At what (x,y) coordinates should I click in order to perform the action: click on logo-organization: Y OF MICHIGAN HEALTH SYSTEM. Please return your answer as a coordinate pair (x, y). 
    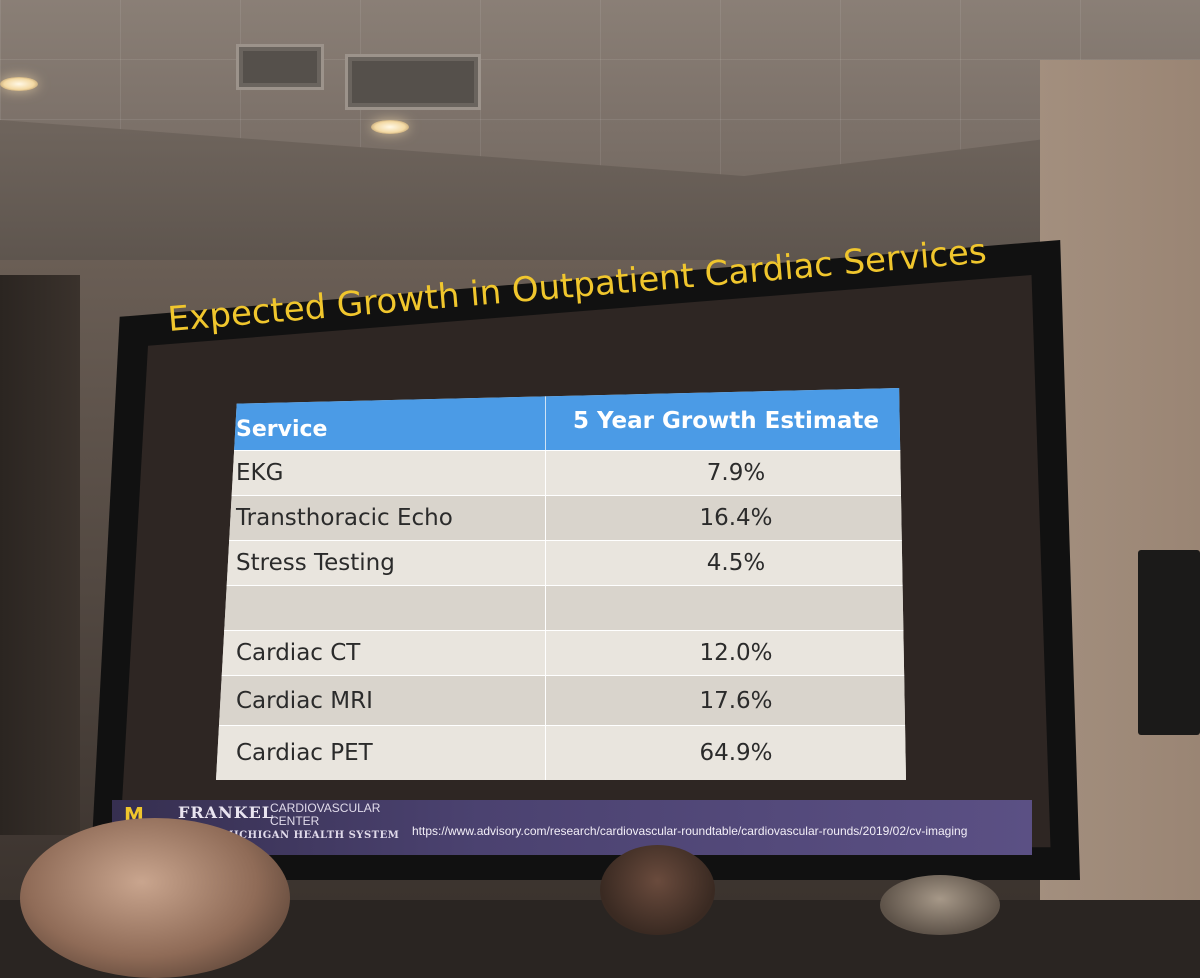
    Looking at the image, I should click on (295, 835).